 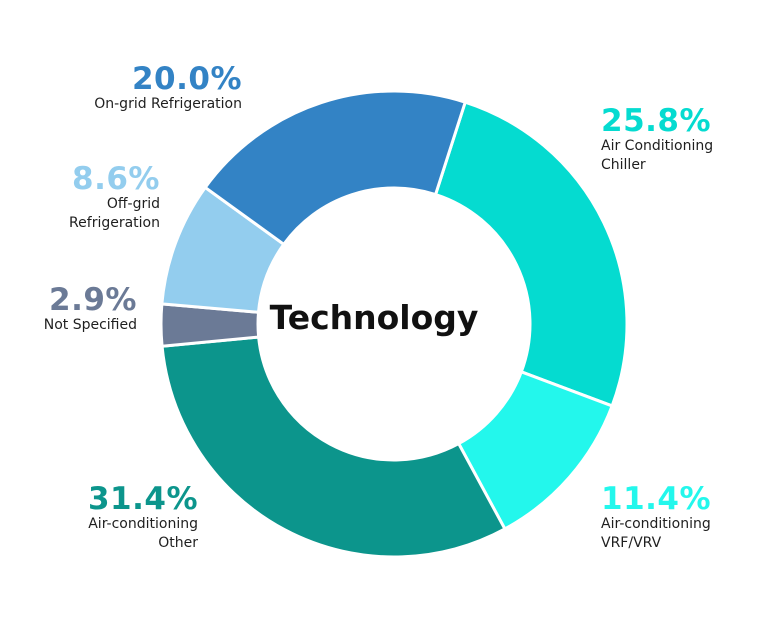 I want to click on label-off-grid-refrigeration: 8.6% Off-grid Refrigeration, so click(x=114, y=198).